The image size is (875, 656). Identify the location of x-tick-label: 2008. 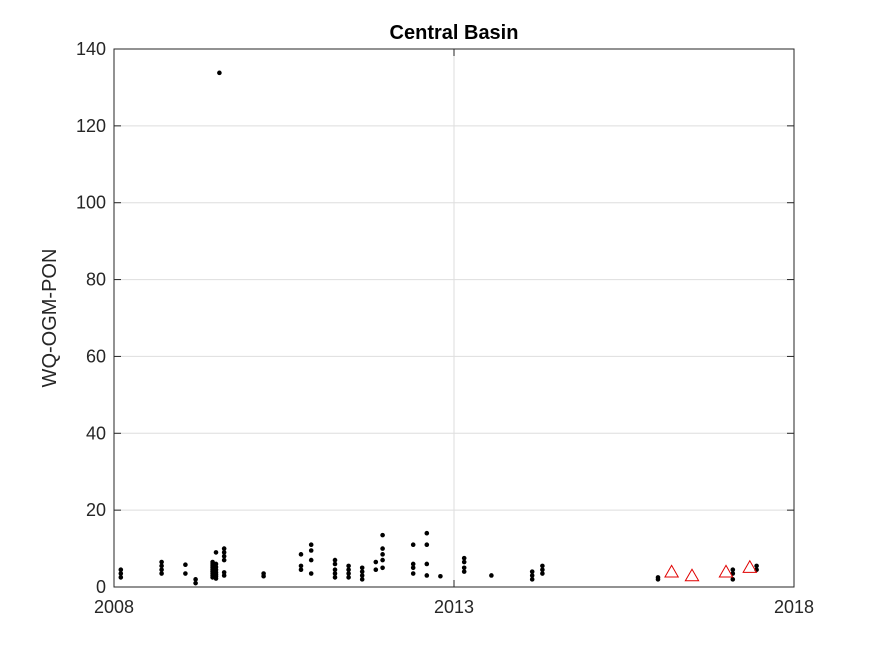
(114, 607).